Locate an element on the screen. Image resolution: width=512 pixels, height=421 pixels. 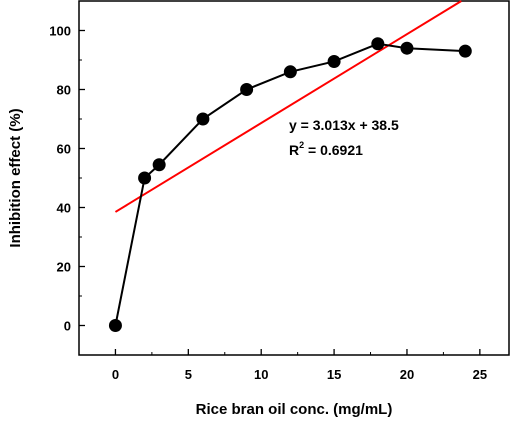
y-tick-label: 80 is located at coordinates (64, 90).